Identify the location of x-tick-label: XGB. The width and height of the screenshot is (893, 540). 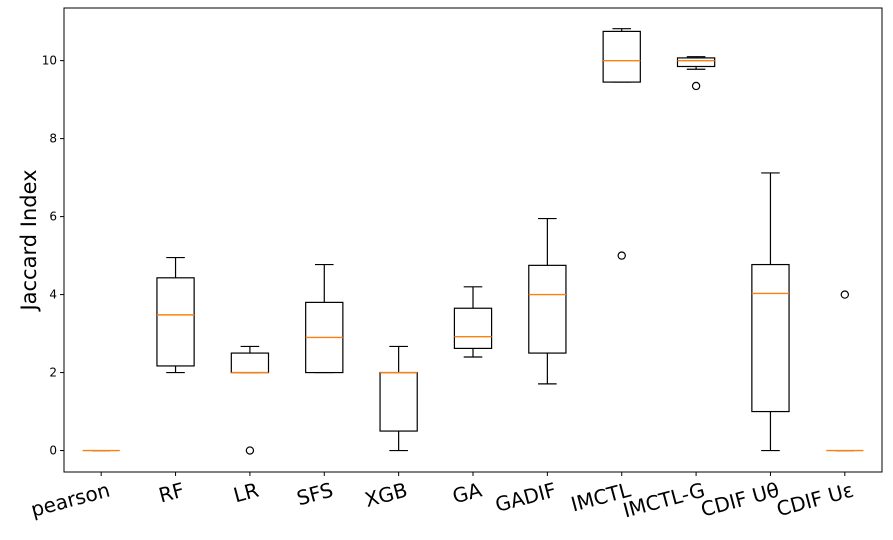
(386, 495).